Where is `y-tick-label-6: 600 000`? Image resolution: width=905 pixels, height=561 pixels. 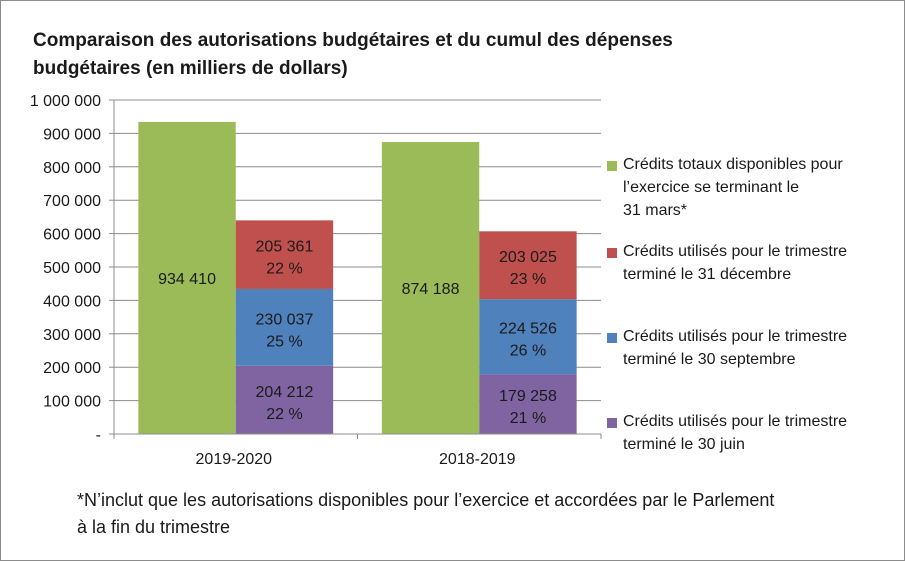
y-tick-label-6: 600 000 is located at coordinates (72, 235).